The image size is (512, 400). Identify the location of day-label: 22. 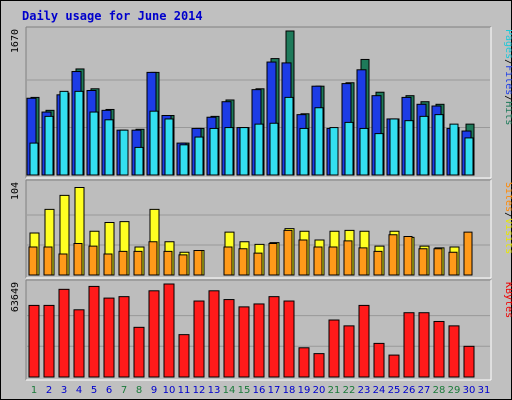
(349, 390).